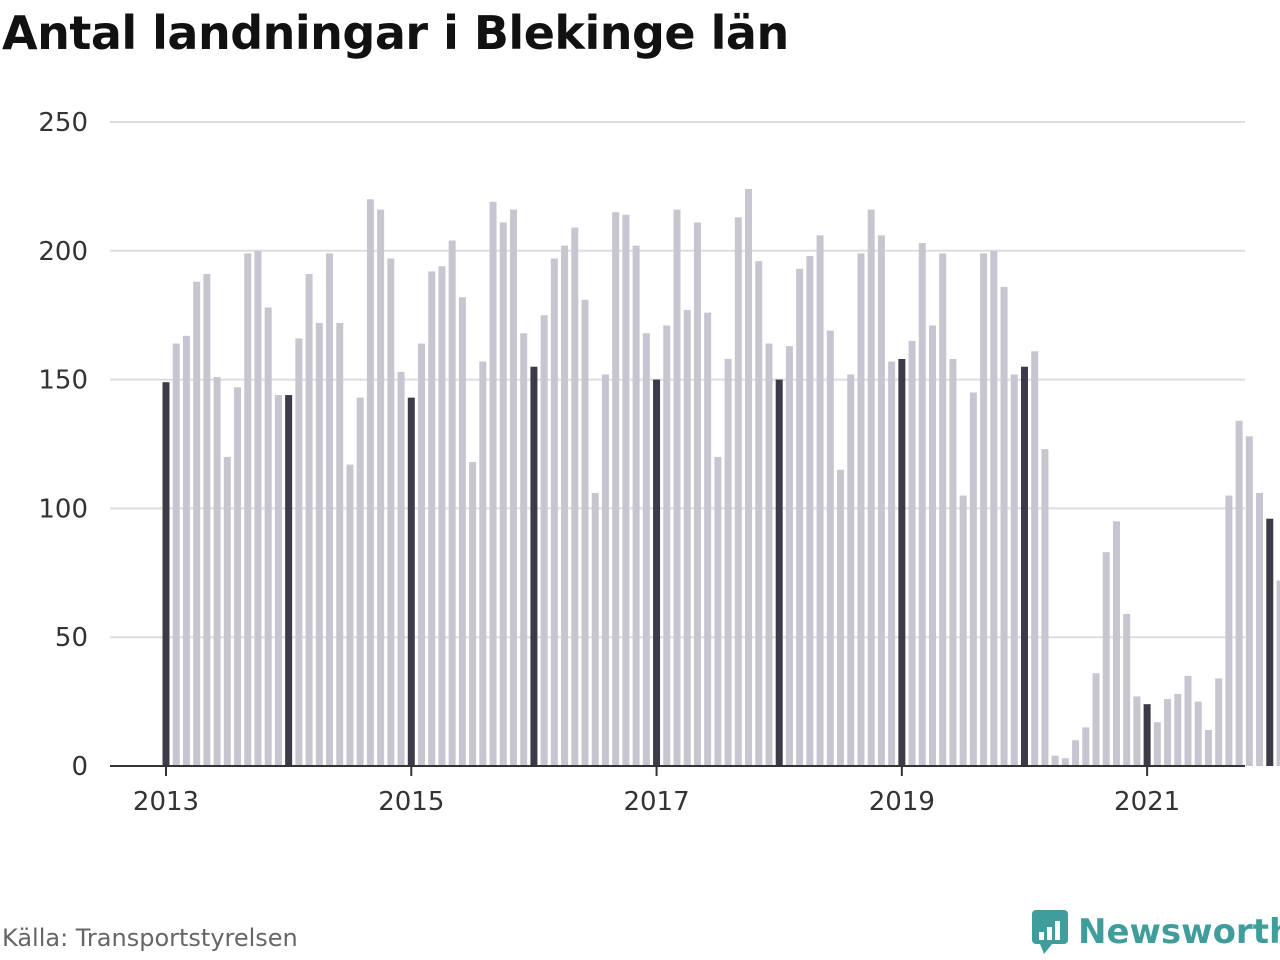  What do you see at coordinates (150, 938) in the screenshot?
I see `source-note: Källa: Transportstyrelsen` at bounding box center [150, 938].